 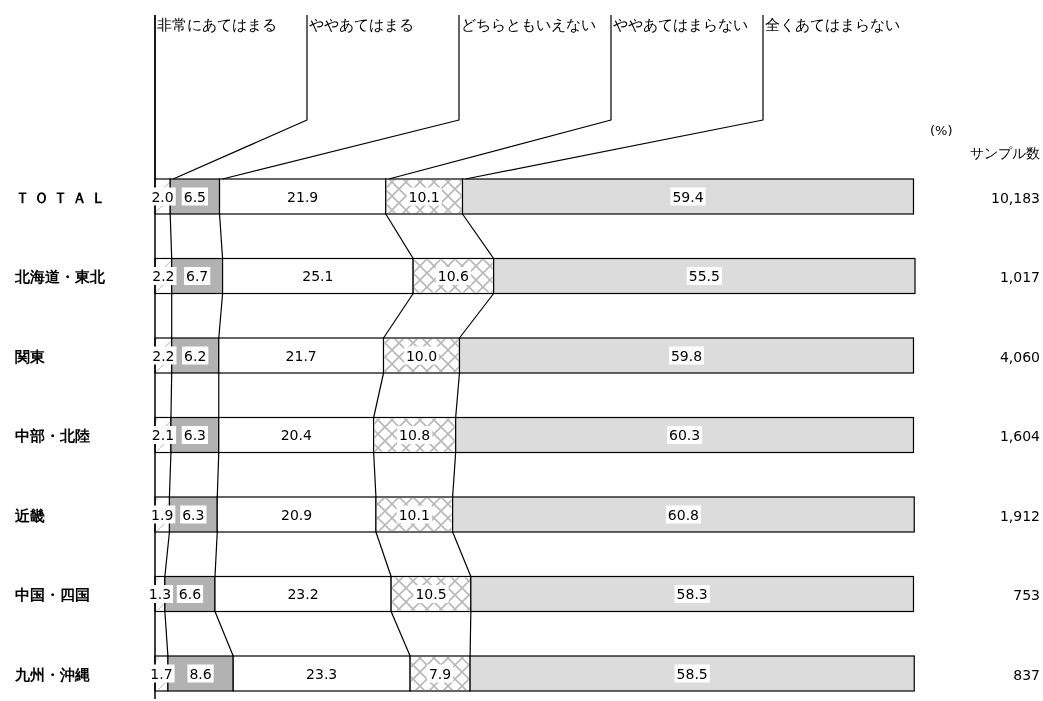 What do you see at coordinates (1019, 356) in the screenshot?
I see `text: 4,060` at bounding box center [1019, 356].